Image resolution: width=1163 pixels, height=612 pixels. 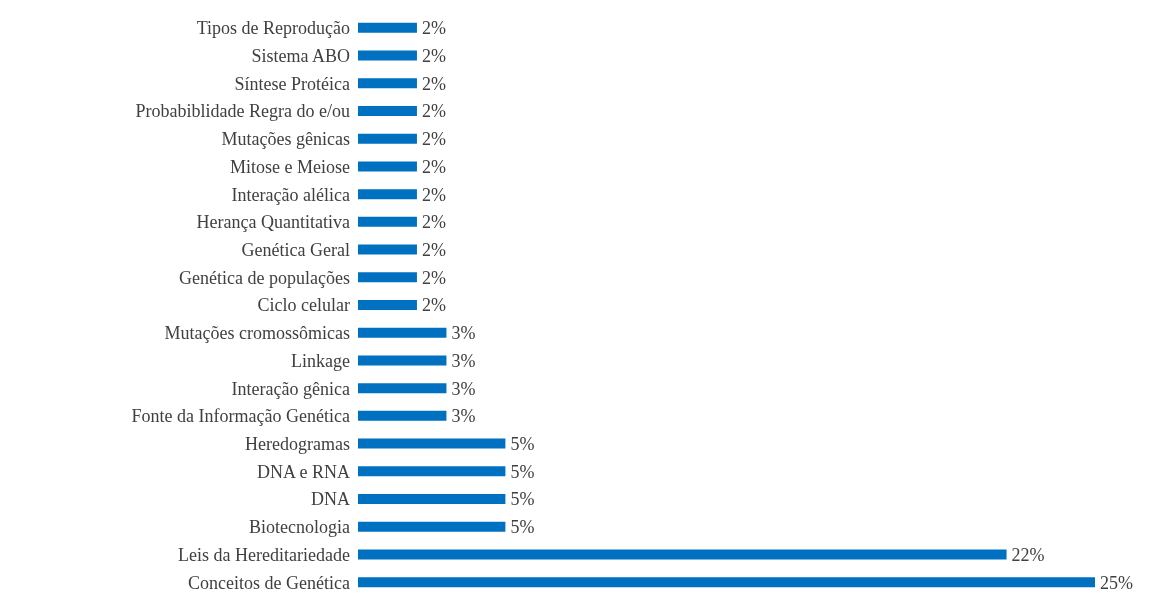 What do you see at coordinates (297, 443) in the screenshot?
I see `y-tick-label: Heredogramas` at bounding box center [297, 443].